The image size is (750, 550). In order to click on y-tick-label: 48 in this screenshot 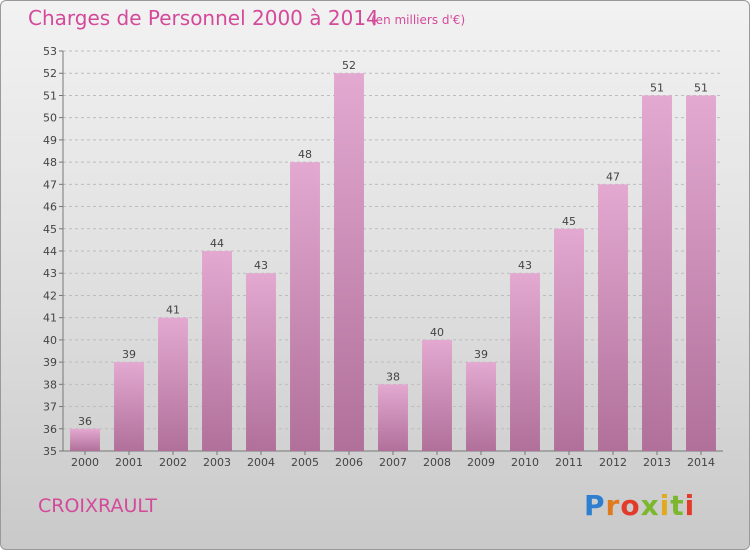, I will do `click(50, 162)`.